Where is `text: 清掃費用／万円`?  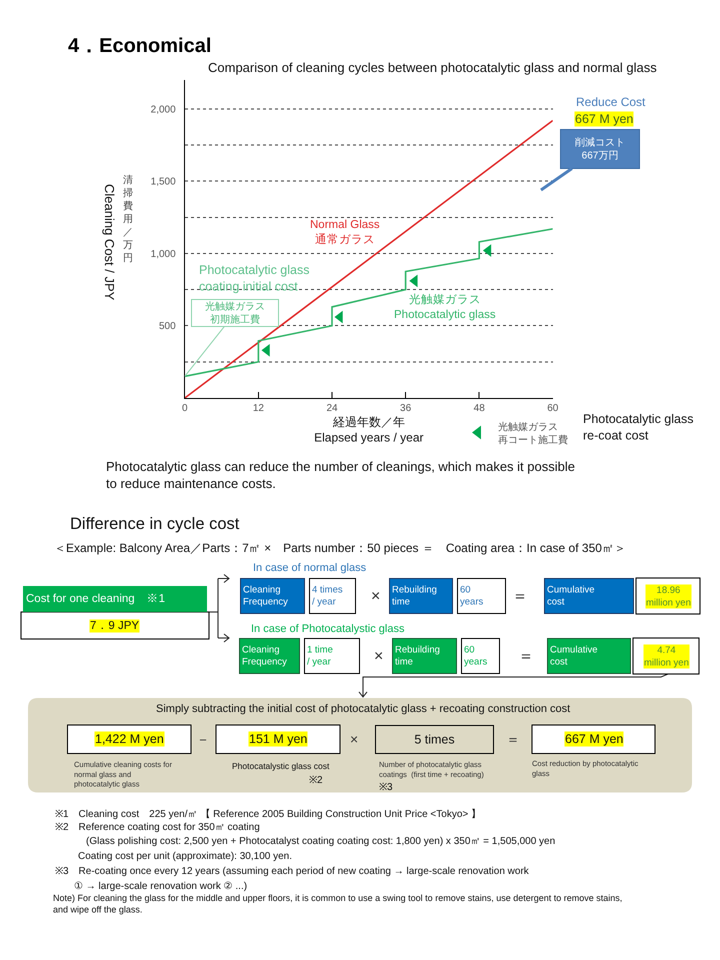 text: 清掃費用／万円 is located at coordinates (128, 219).